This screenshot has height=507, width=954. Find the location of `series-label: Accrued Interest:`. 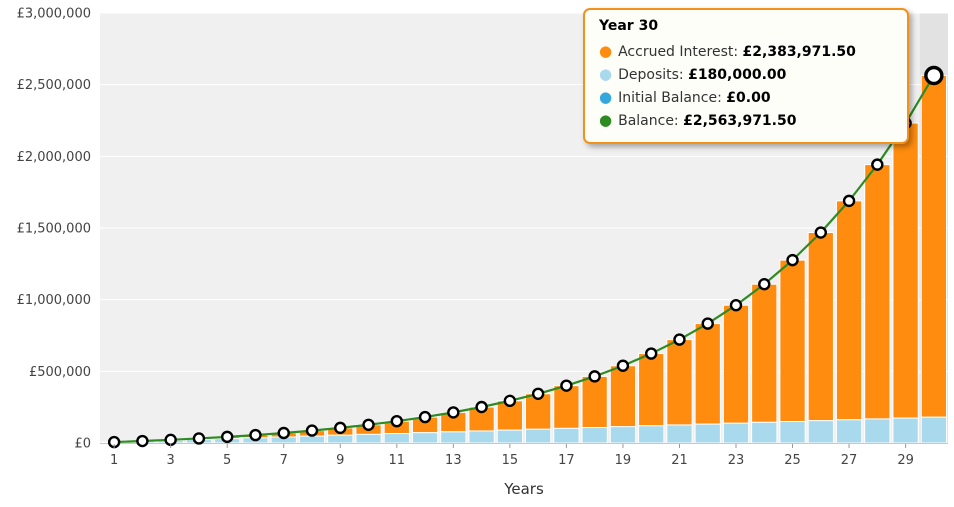

series-label: Accrued Interest: is located at coordinates (678, 52).